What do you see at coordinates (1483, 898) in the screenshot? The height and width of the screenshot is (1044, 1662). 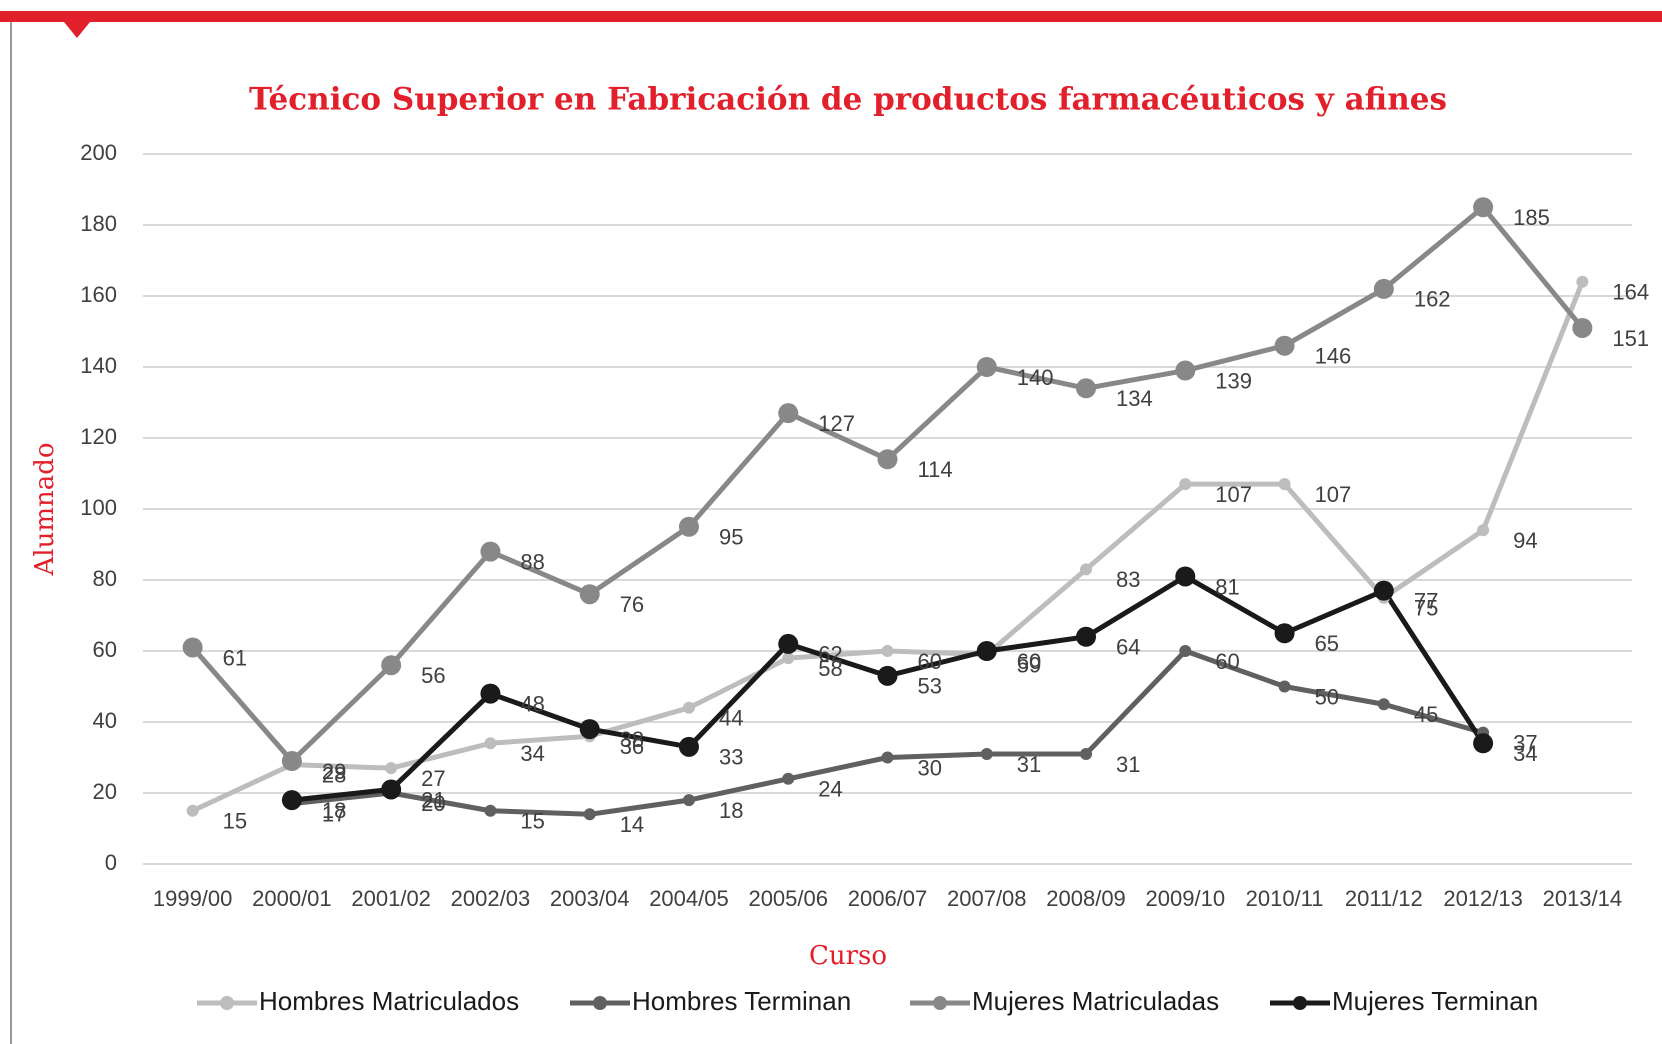 I see `x-tick-label: 2012/13` at bounding box center [1483, 898].